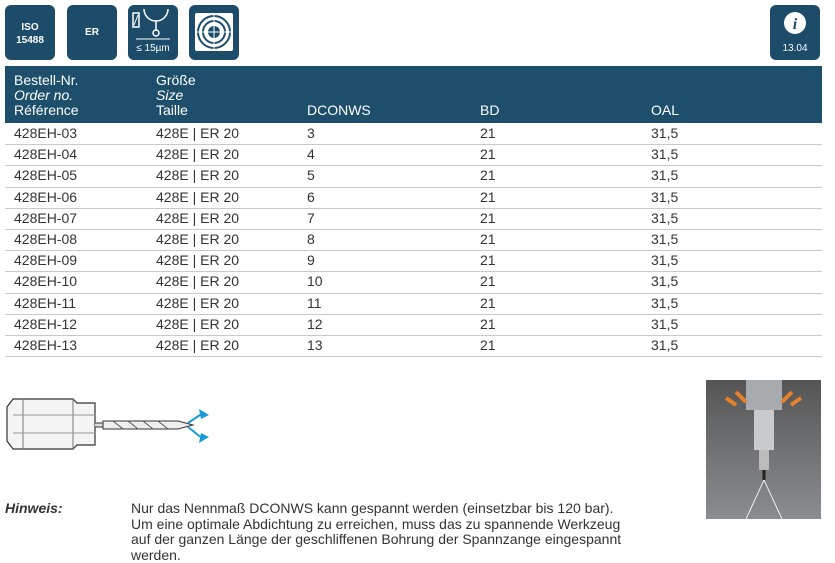  What do you see at coordinates (45, 133) in the screenshot?
I see `table-cell: 428EH-03` at bounding box center [45, 133].